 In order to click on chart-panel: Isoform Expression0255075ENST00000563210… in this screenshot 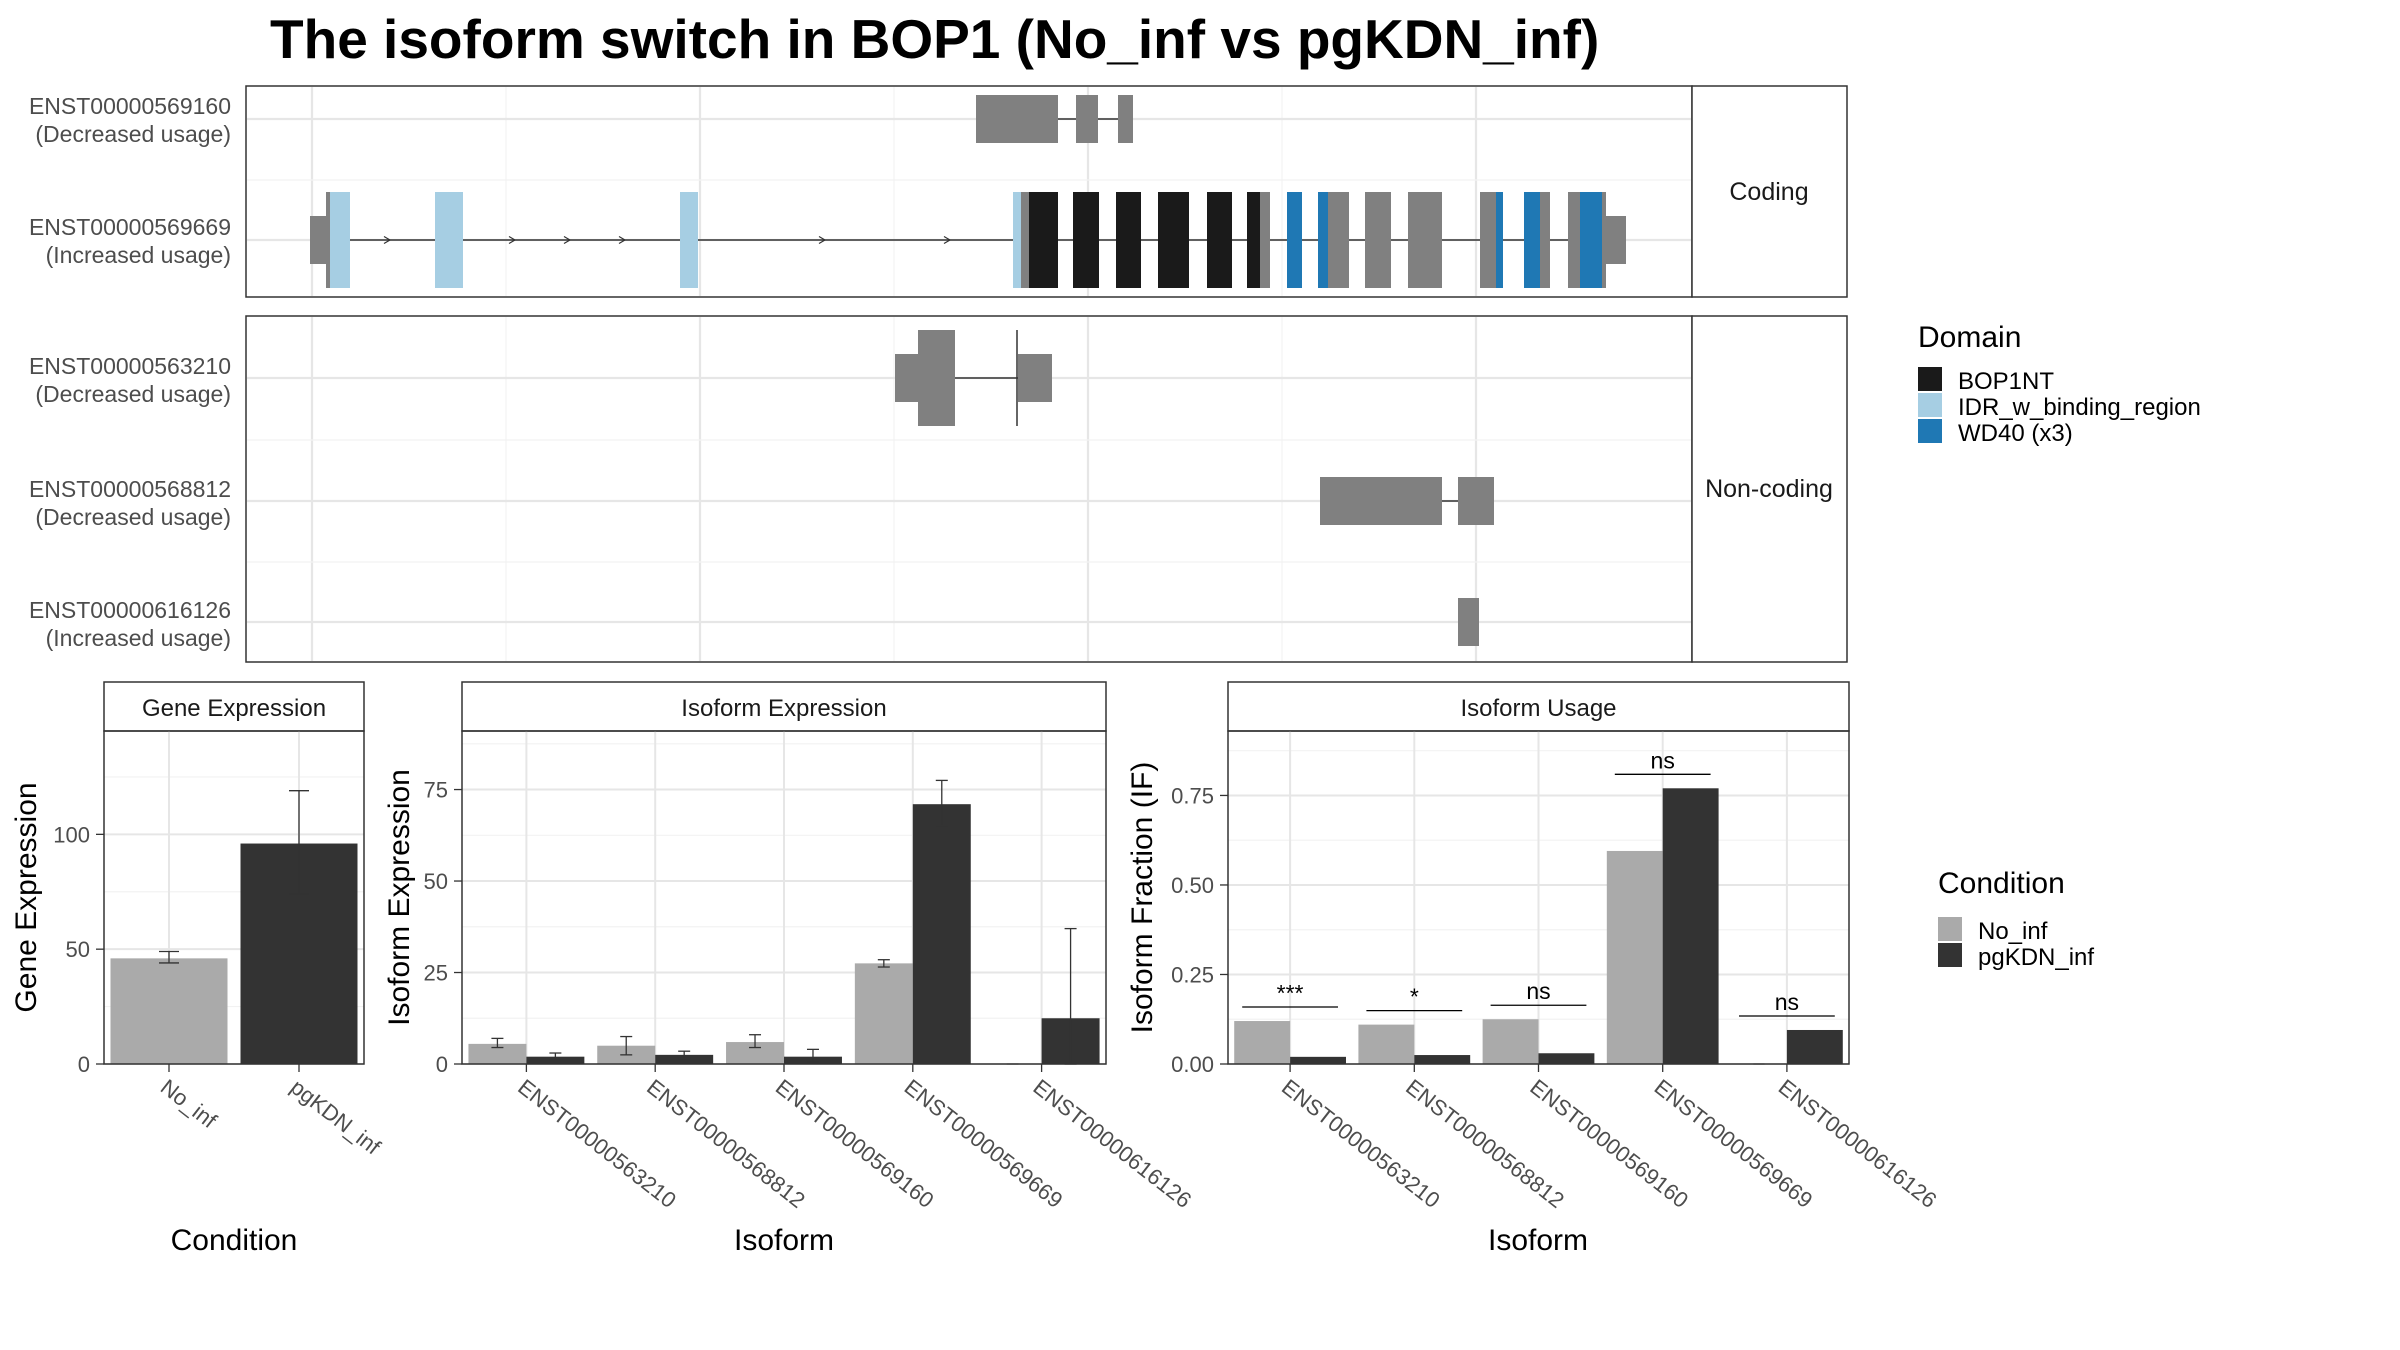, I will do `click(789, 969)`.